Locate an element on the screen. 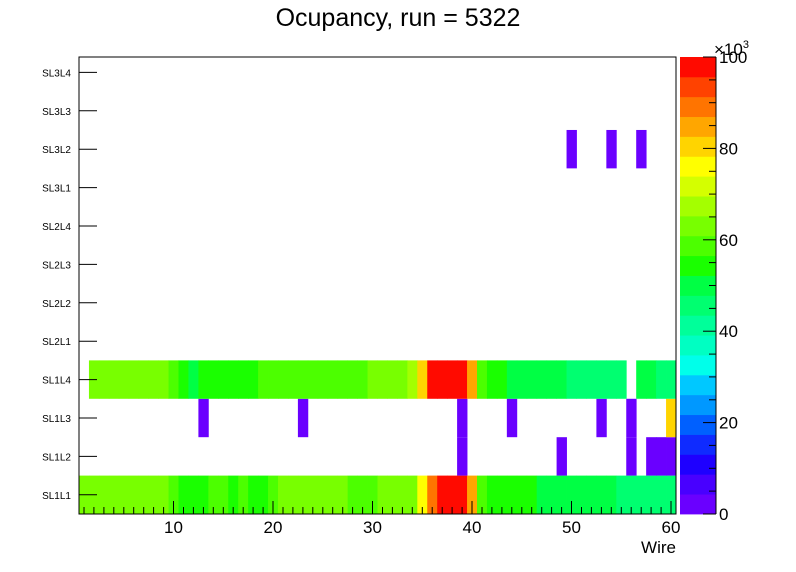 The height and width of the screenshot is (572, 796). x-tick-label-10: 10 is located at coordinates (173, 527).